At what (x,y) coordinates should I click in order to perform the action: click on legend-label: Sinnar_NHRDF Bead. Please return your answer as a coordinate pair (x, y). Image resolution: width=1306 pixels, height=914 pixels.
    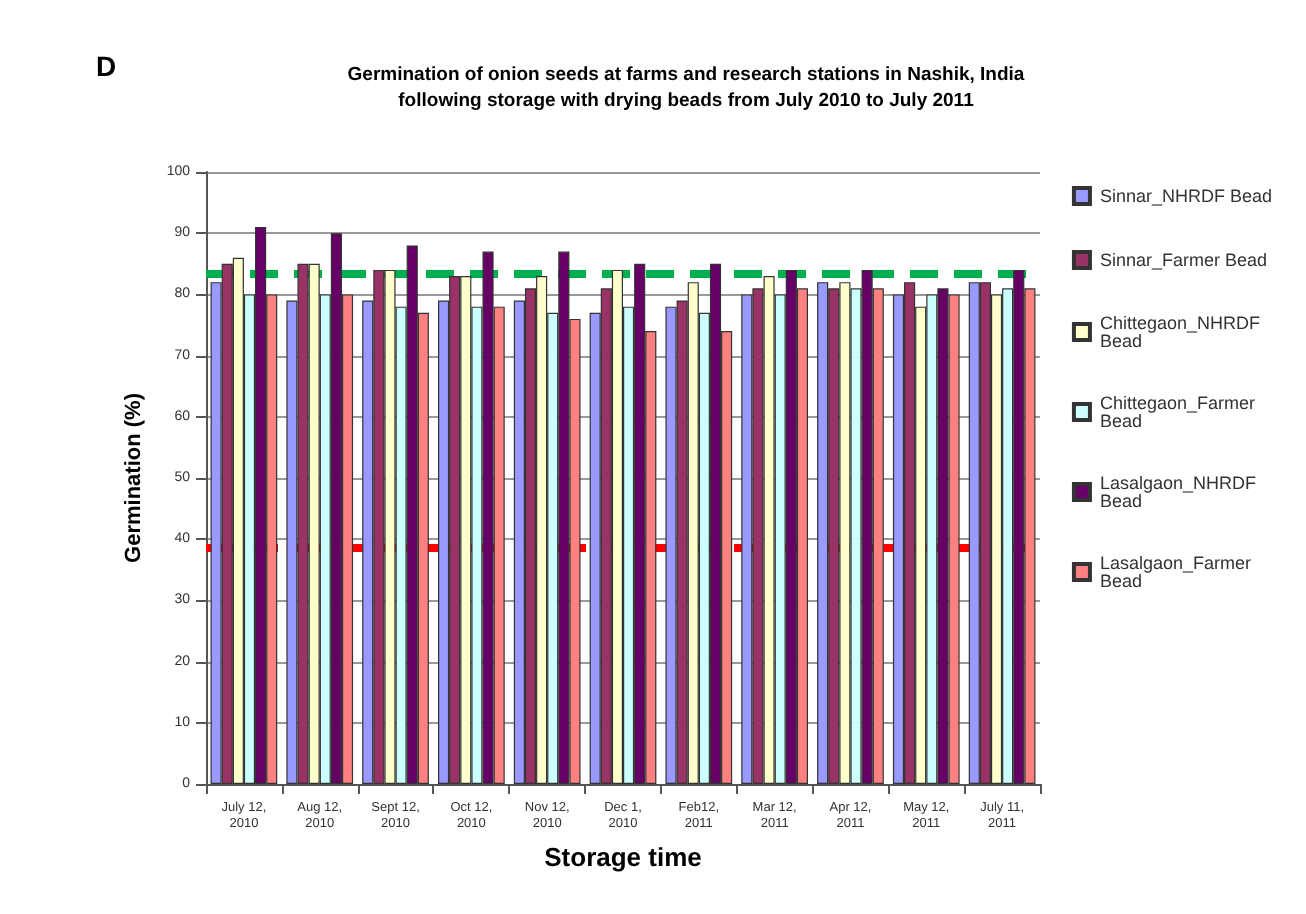
    Looking at the image, I should click on (1186, 196).